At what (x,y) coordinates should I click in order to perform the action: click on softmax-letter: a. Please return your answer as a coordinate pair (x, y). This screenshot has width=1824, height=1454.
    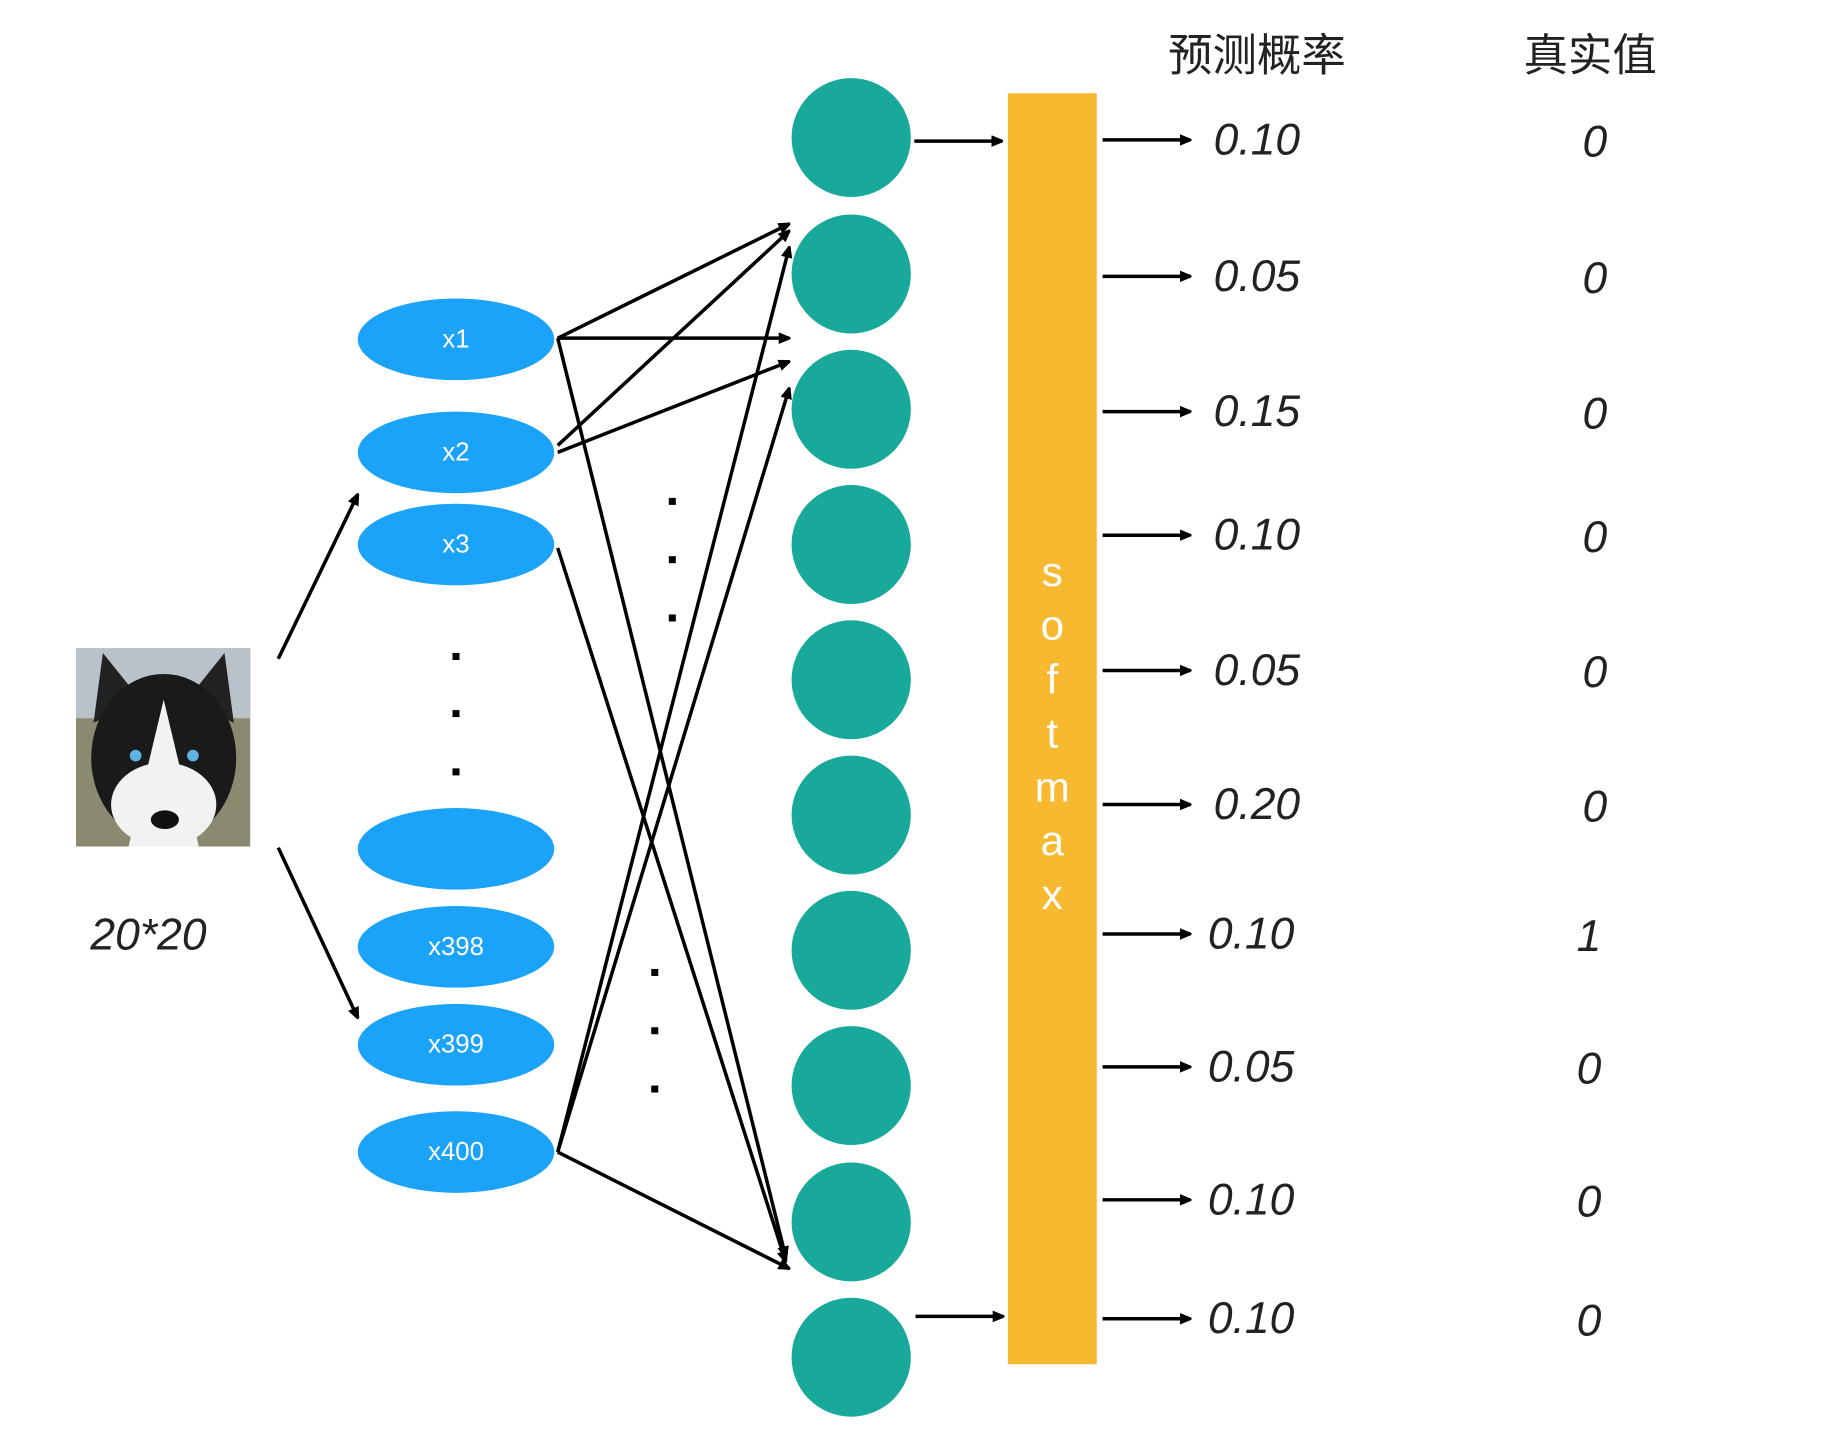
    Looking at the image, I should click on (1053, 840).